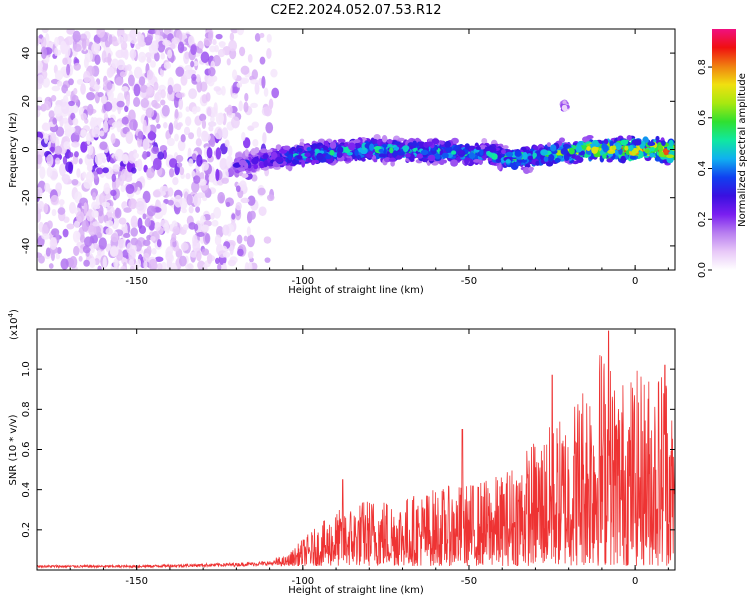 This screenshot has width=750, height=600. What do you see at coordinates (635, 281) in the screenshot?
I see `spectrogram-x-tick-label: 0` at bounding box center [635, 281].